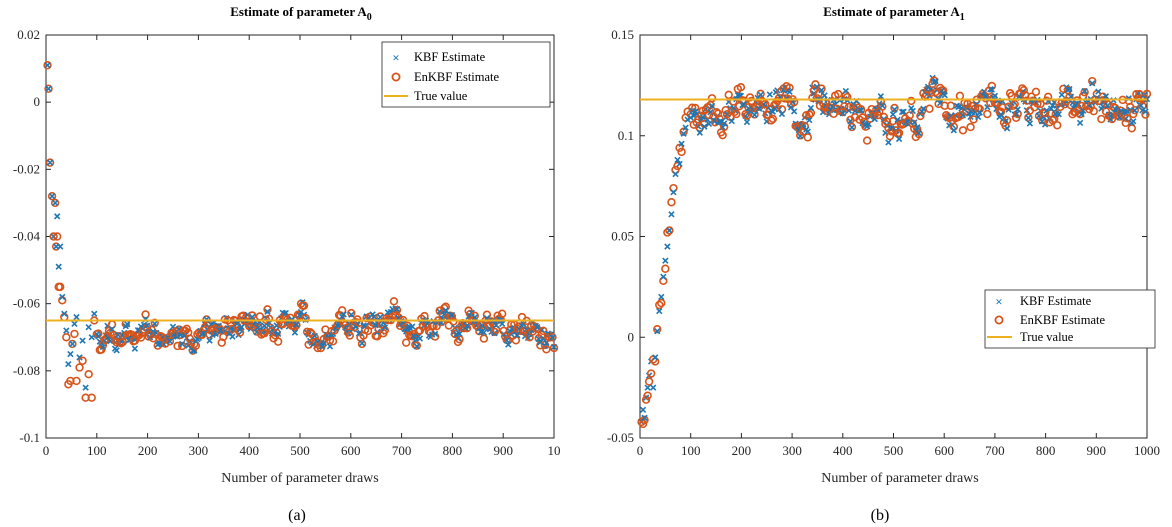  I want to click on chart-b-ytick-label: 0.15, so click(622, 34).